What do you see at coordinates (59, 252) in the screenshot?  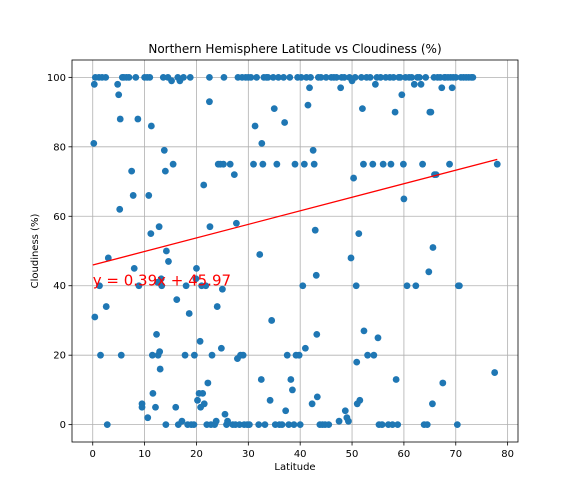 I see `y-axis-ticks: 0 20 40 60 80 100` at bounding box center [59, 252].